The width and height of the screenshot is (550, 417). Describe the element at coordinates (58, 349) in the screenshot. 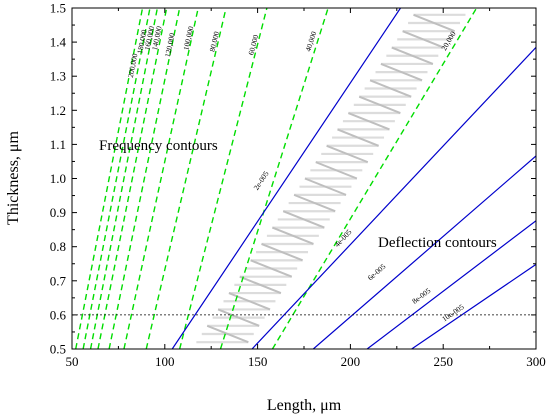

I see `y-tick-label: 0.5` at that location.